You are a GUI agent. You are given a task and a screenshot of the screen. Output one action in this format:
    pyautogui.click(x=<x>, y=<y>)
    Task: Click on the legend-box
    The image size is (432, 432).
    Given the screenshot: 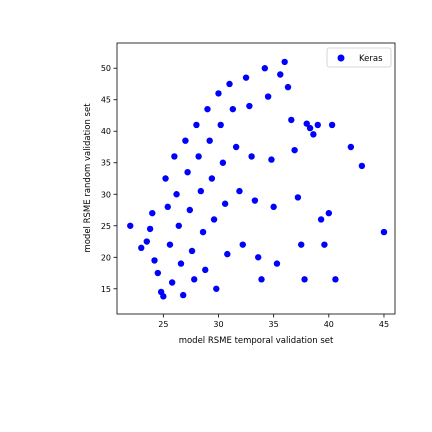 What is the action you would take?
    pyautogui.click(x=359, y=57)
    